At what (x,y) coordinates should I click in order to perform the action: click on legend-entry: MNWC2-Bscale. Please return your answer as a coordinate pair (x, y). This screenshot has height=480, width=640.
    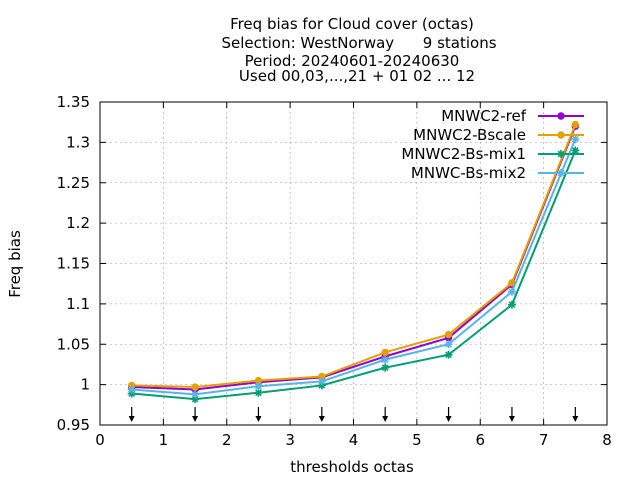
    Looking at the image, I should click on (498, 135).